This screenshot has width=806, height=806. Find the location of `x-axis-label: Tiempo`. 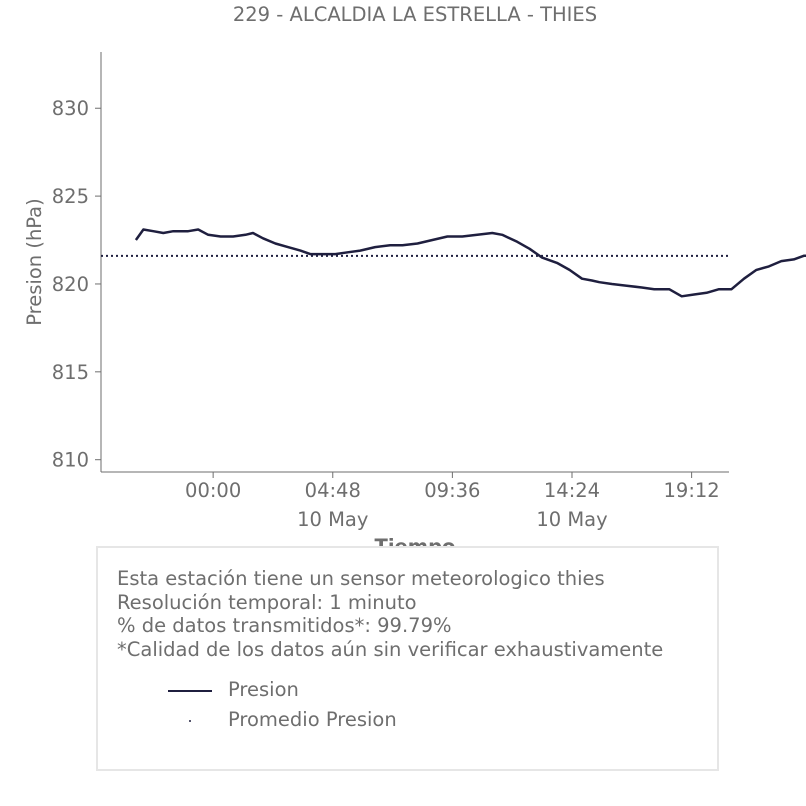

x-axis-label: Tiempo is located at coordinates (415, 540).